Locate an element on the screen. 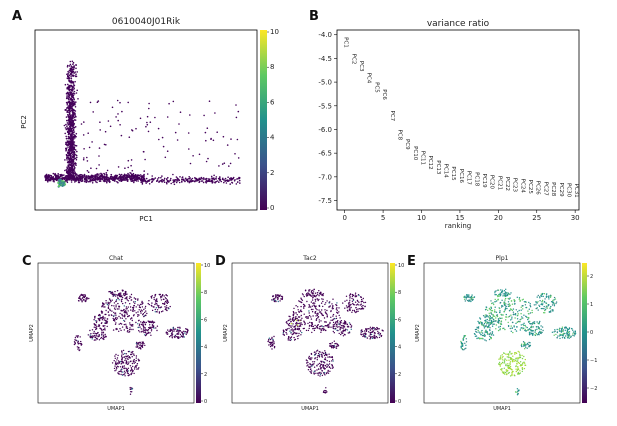 The width and height of the screenshot is (617, 426). panel-b-ytick-label: -4.5 is located at coordinates (325, 59).